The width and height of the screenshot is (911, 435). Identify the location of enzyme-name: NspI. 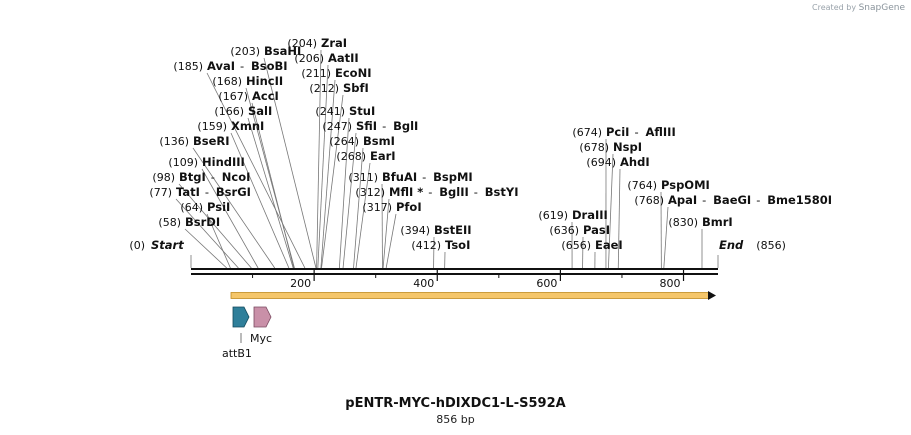
(627, 147).